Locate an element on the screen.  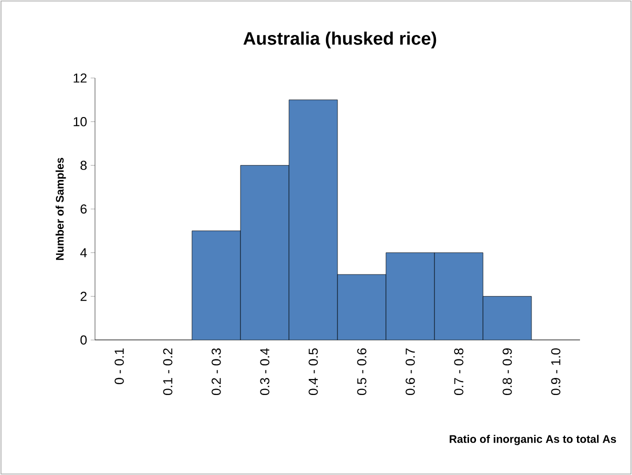
x-tick-label: 0.4 - 0.5 is located at coordinates (313, 371).